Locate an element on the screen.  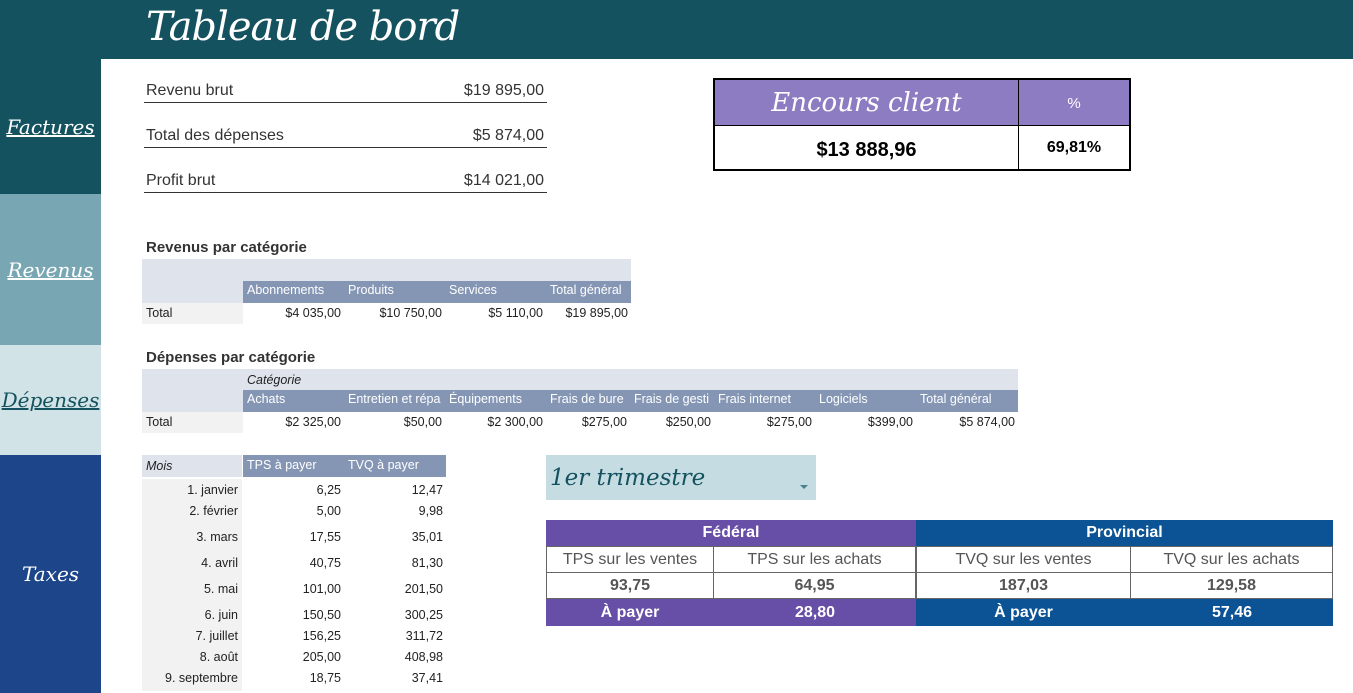
tps-cell: 150,50 is located at coordinates (321, 615).